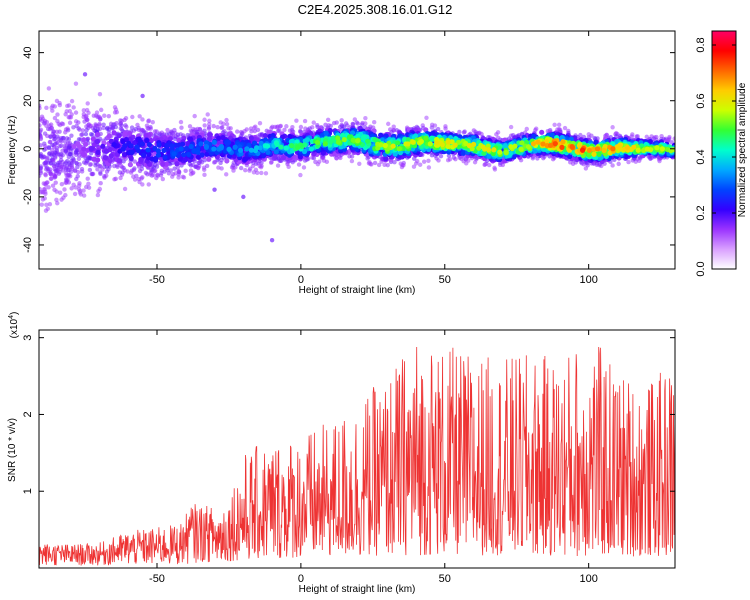  What do you see at coordinates (28, 197) in the screenshot?
I see `y-tick-label: -20` at bounding box center [28, 197].